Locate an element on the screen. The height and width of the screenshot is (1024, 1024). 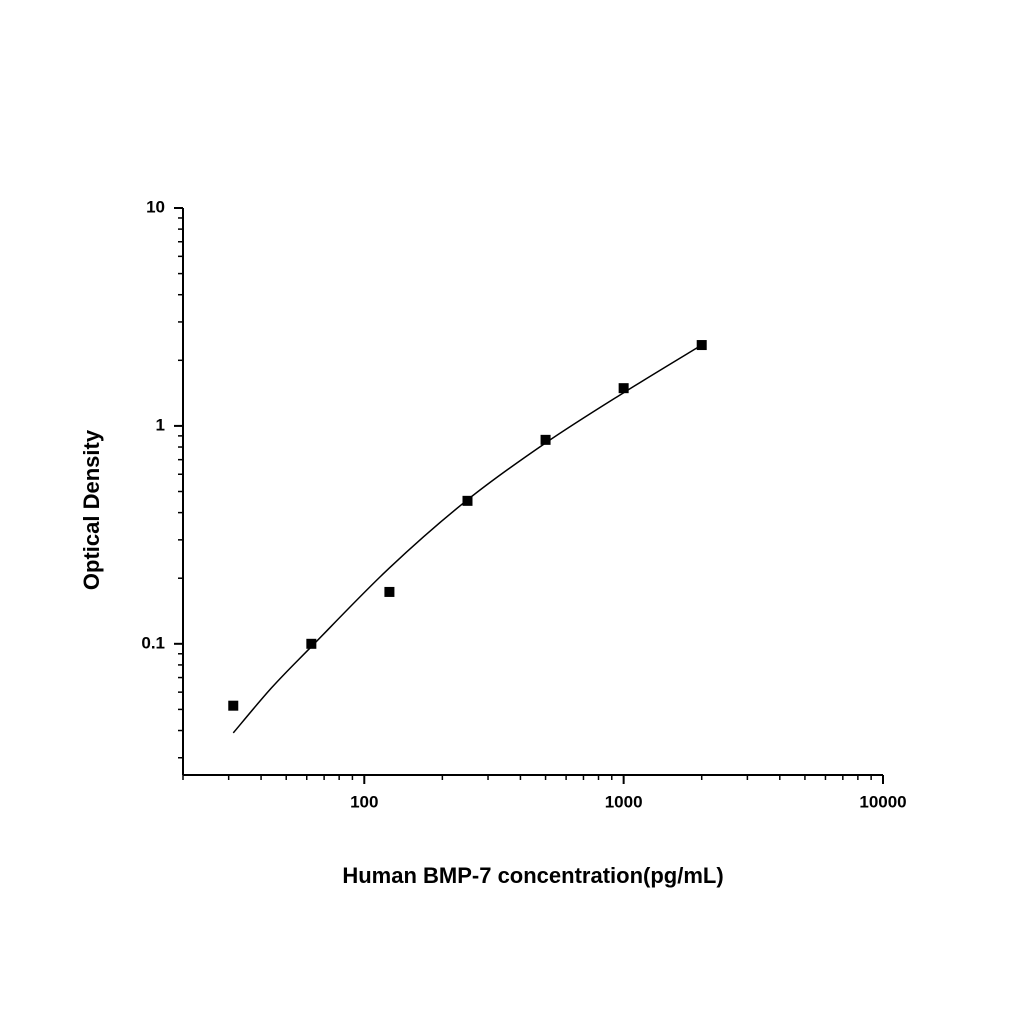
x-tick-label: 10000 is located at coordinates (882, 801).